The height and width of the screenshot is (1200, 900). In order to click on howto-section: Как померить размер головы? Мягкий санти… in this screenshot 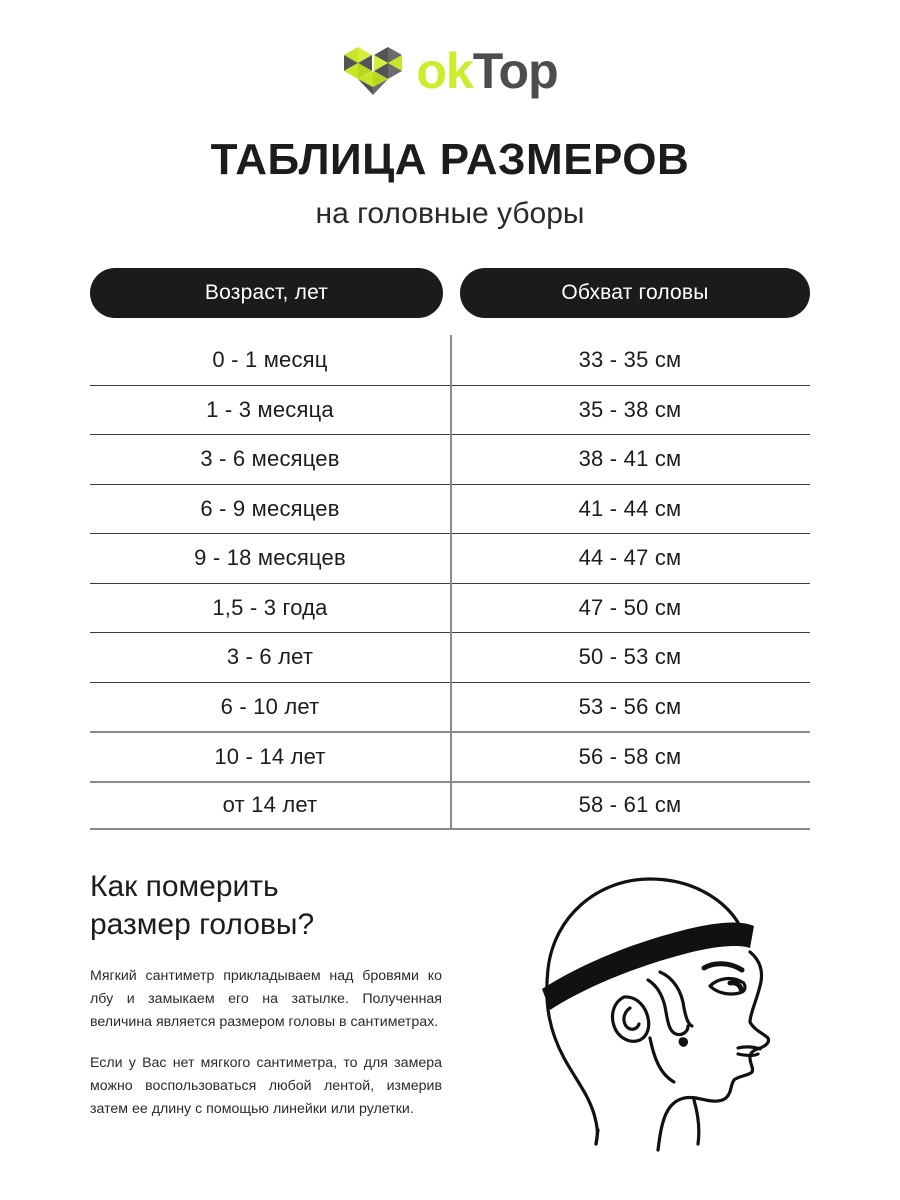, I will do `click(285, 994)`.